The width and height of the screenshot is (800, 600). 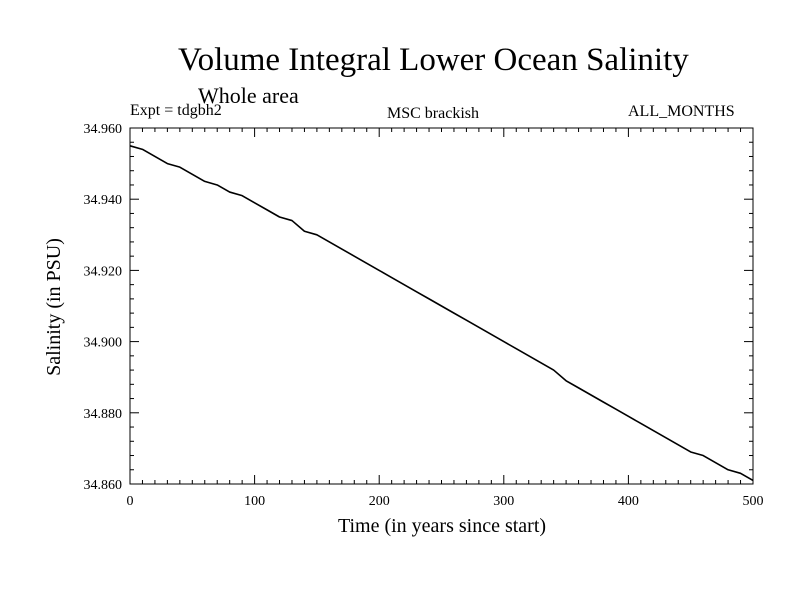 What do you see at coordinates (681, 111) in the screenshot?
I see `months-label: ALL_MONTHS` at bounding box center [681, 111].